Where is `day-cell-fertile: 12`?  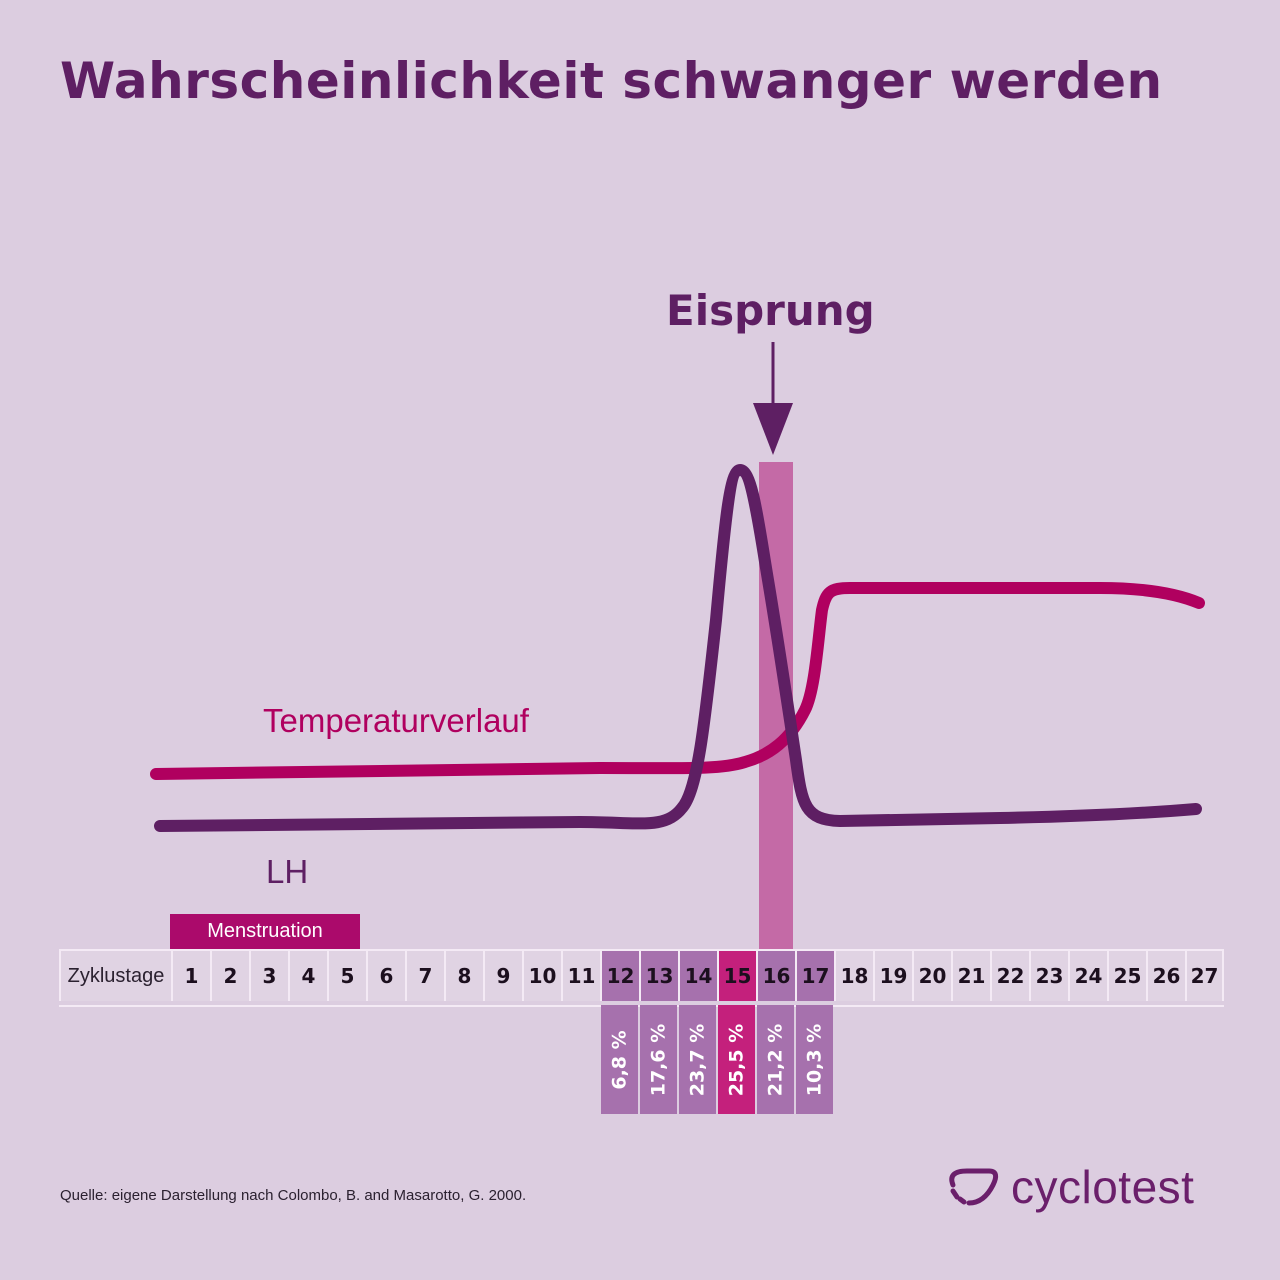 day-cell-fertile: 12 is located at coordinates (619, 976).